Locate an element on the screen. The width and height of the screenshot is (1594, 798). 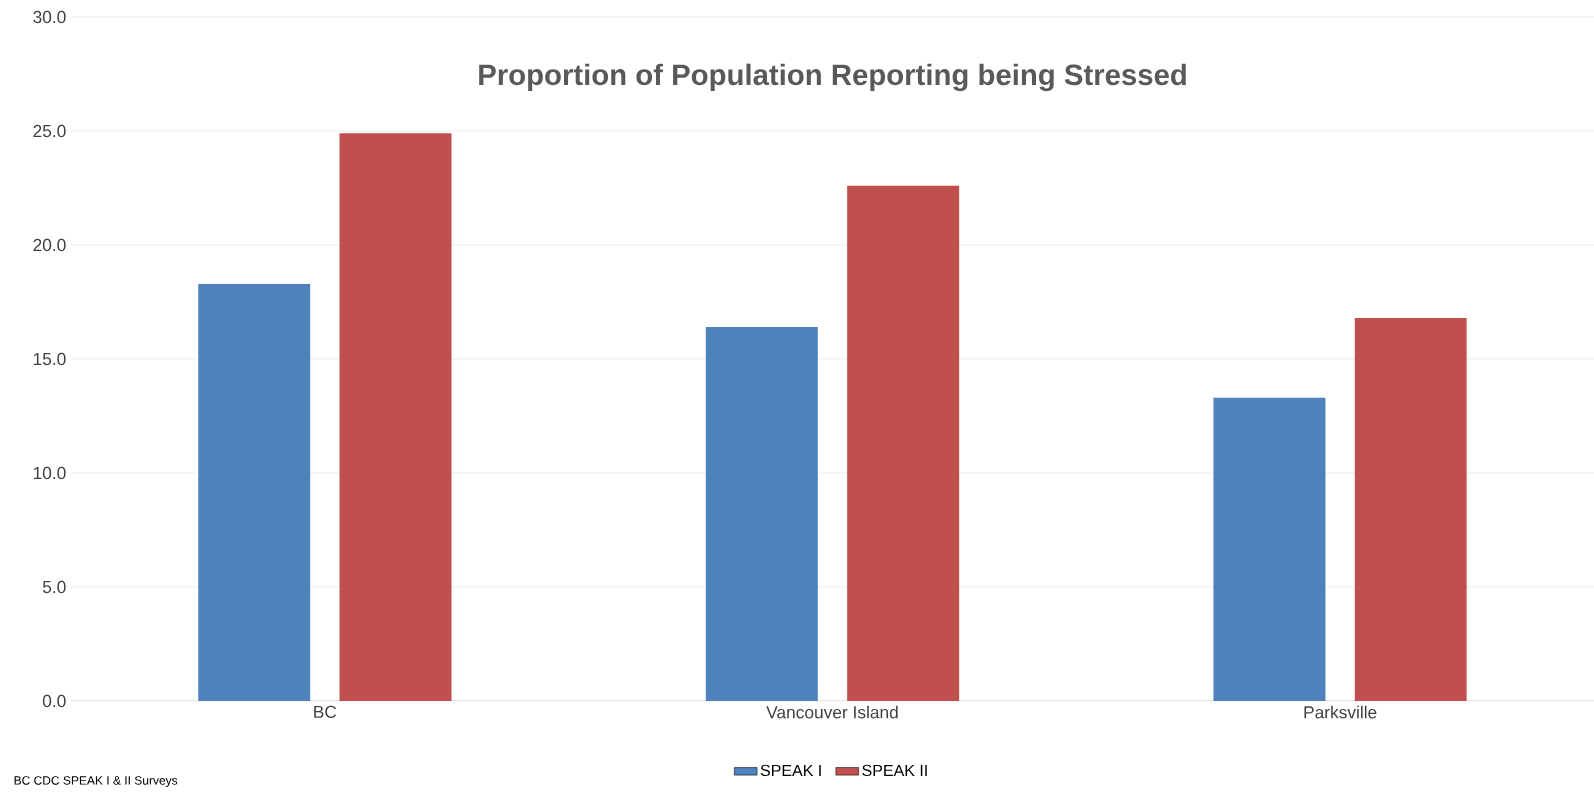
x-tick-label: Vancouver Island is located at coordinates (832, 712).